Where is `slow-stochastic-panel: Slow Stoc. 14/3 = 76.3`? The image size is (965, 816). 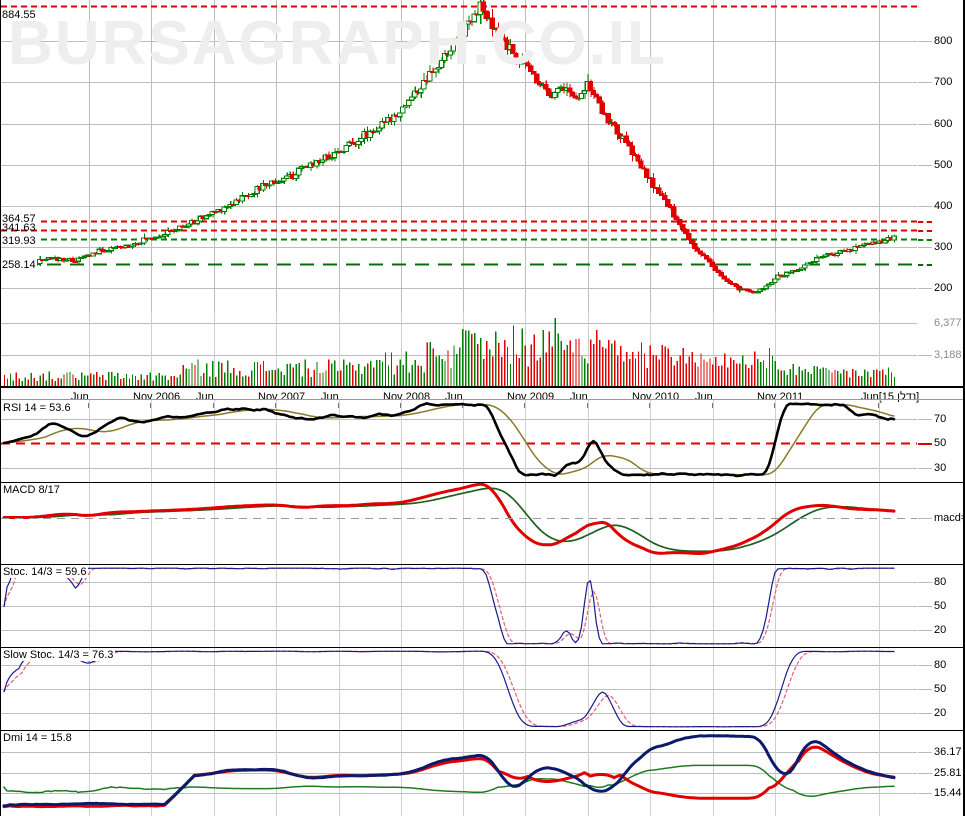 slow-stochastic-panel: Slow Stoc. 14/3 = 76.3 is located at coordinates (482, 688).